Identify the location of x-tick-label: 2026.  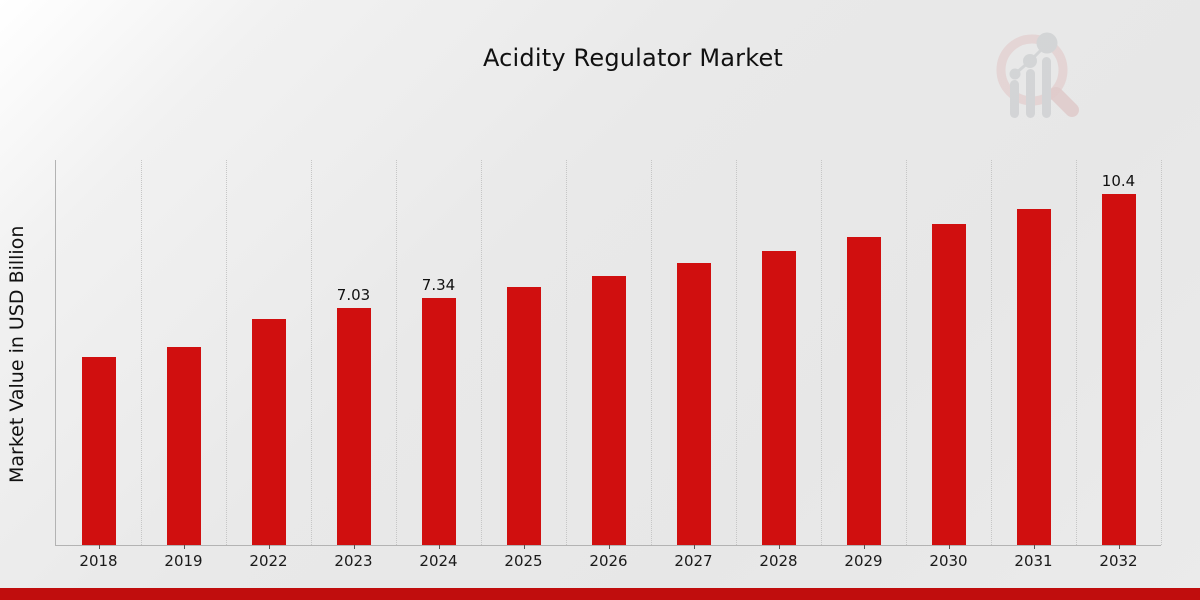
(608, 561).